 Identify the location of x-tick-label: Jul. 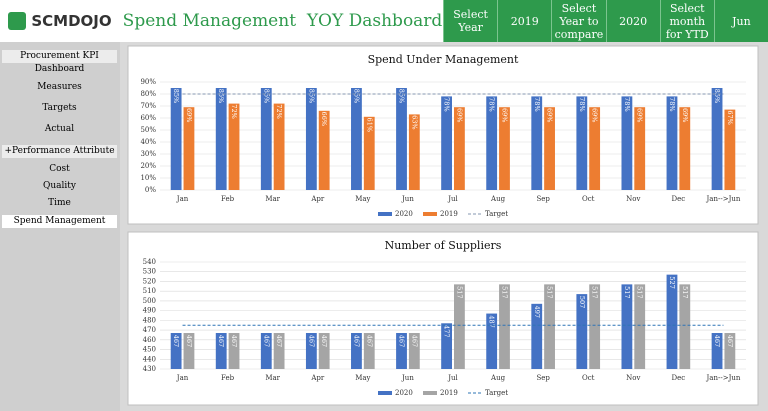
(452, 199).